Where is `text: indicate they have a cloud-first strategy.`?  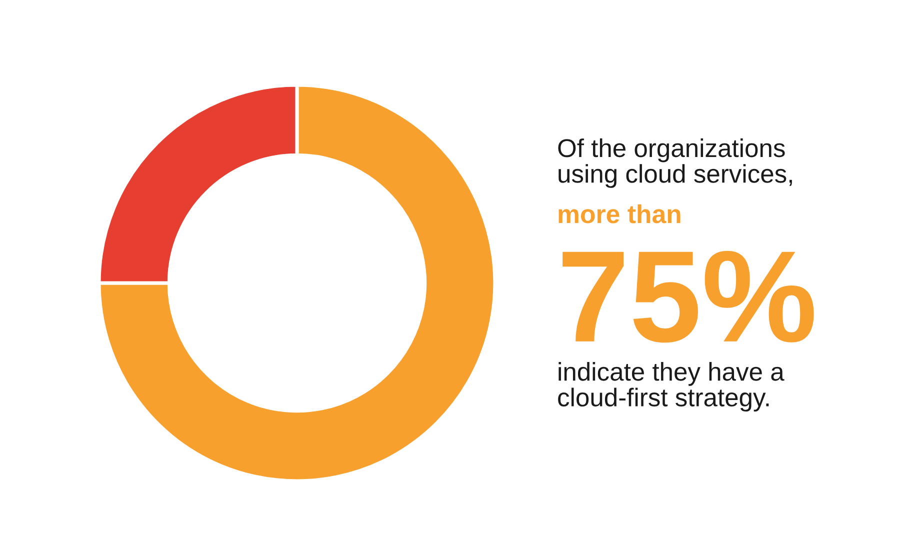
text: indicate they have a cloud-first strategy. is located at coordinates (671, 387).